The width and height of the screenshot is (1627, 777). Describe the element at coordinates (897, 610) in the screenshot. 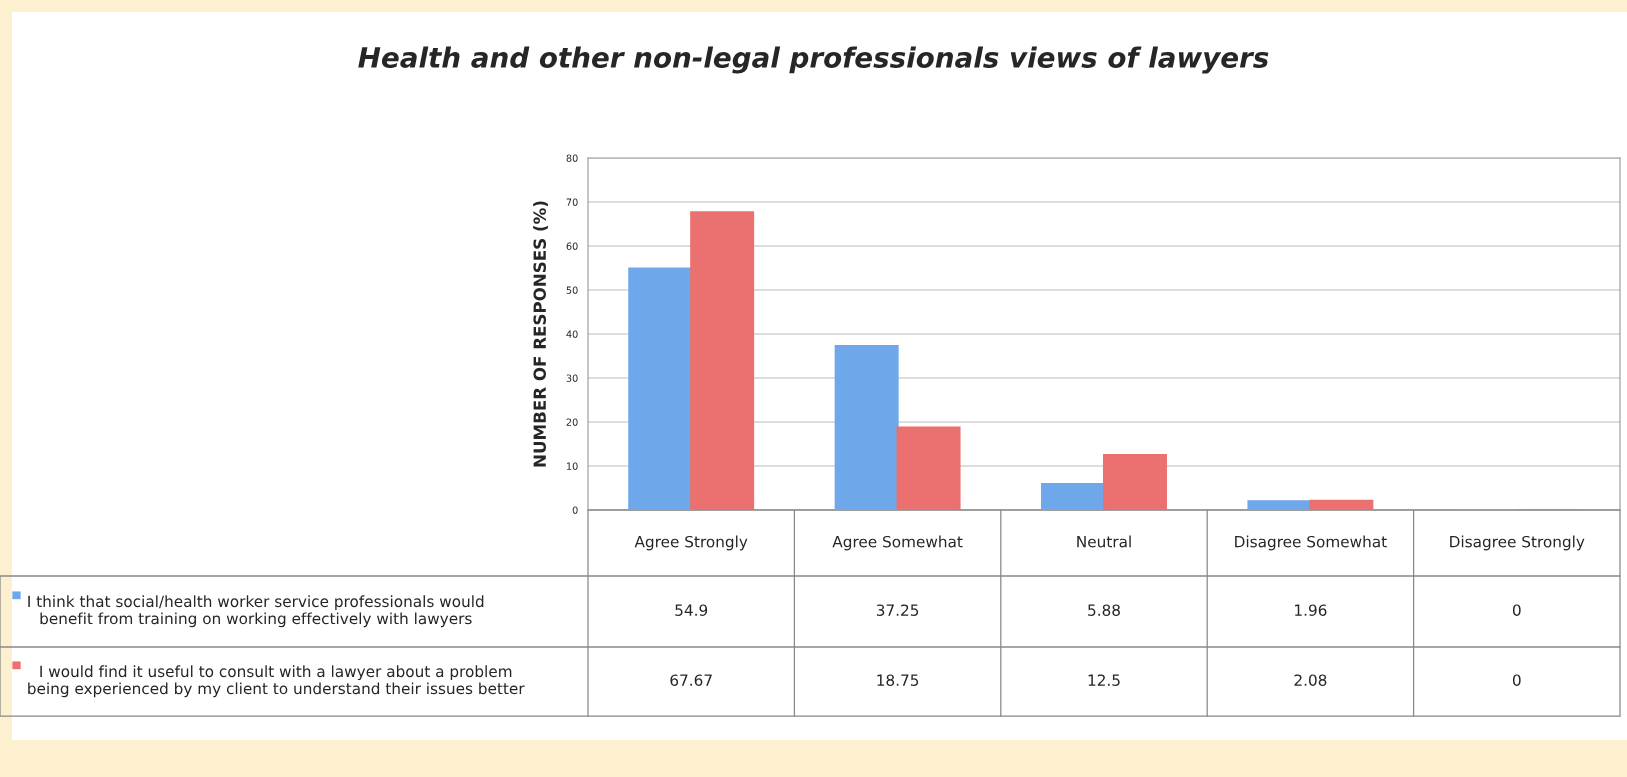

I see `data-label: 37.25` at that location.